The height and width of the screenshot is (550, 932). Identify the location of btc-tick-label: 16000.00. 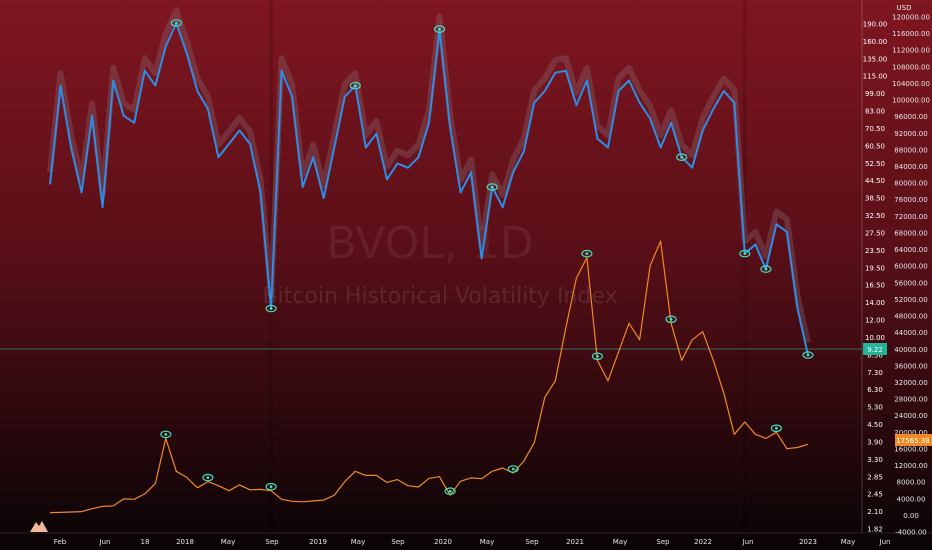
(910, 449).